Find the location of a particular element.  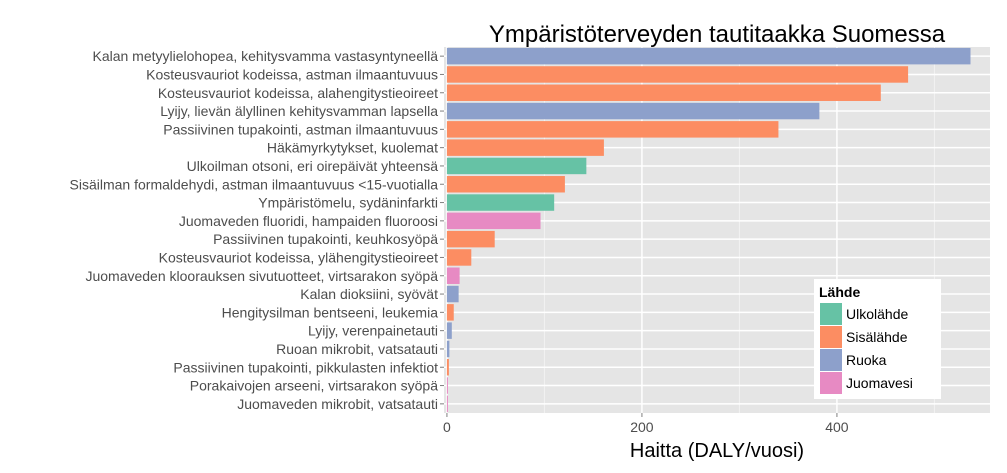

legend-label: Sisälähde is located at coordinates (877, 337).